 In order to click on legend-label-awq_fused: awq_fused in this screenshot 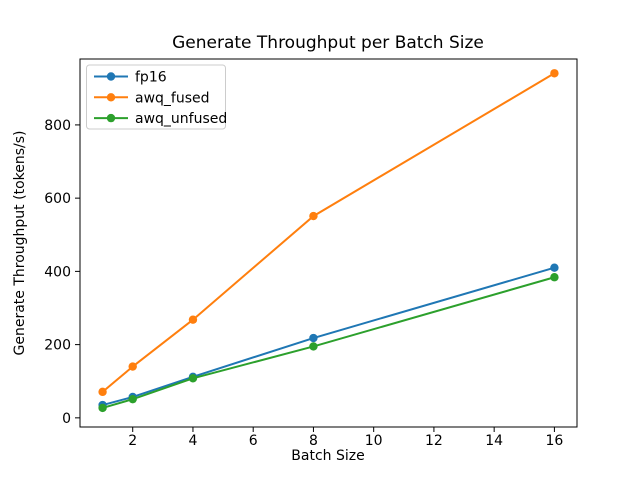, I will do `click(172, 98)`.